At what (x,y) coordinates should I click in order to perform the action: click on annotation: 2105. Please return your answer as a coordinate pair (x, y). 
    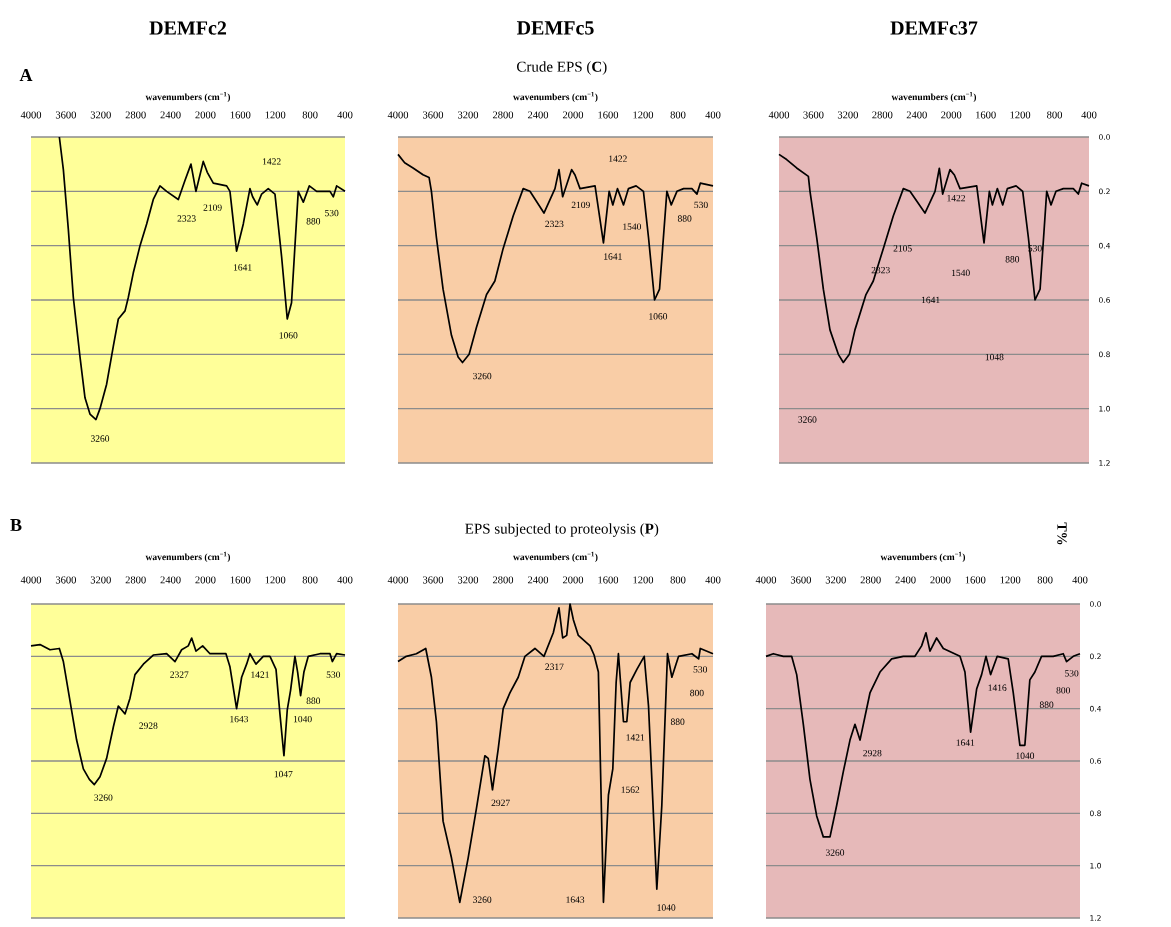
    Looking at the image, I should click on (902, 248).